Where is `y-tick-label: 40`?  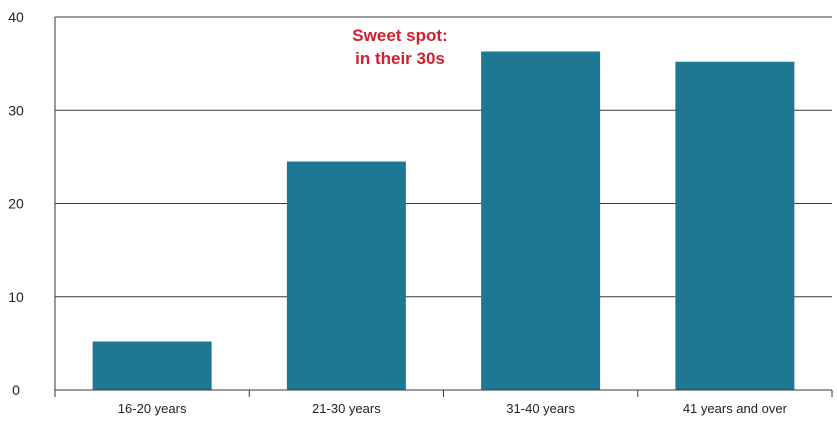
y-tick-label: 40 is located at coordinates (16, 17).